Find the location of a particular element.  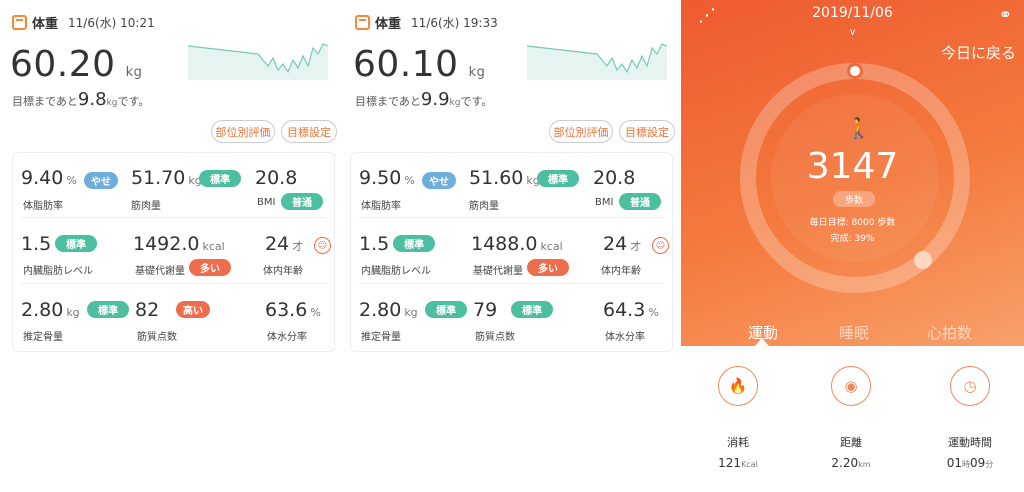

goal-value: 9.8 is located at coordinates (92, 99).